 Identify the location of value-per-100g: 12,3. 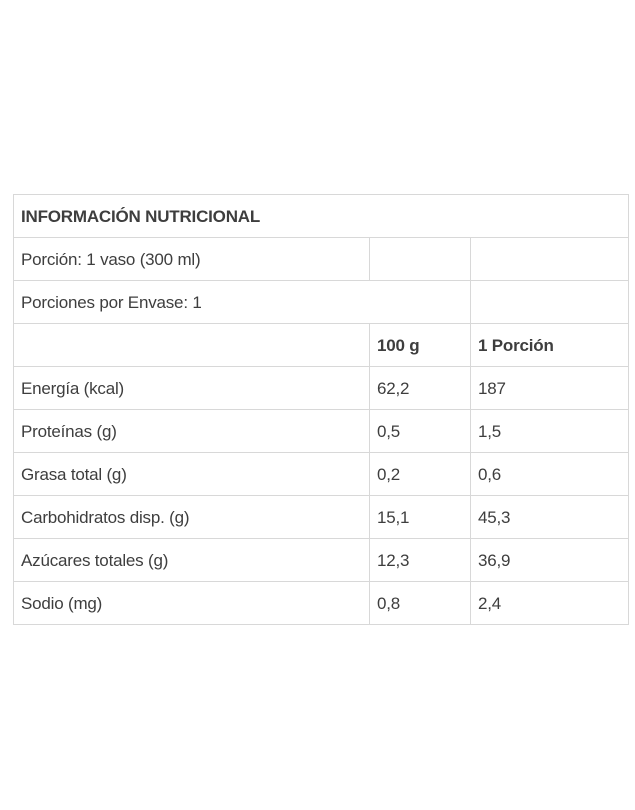
(420, 560).